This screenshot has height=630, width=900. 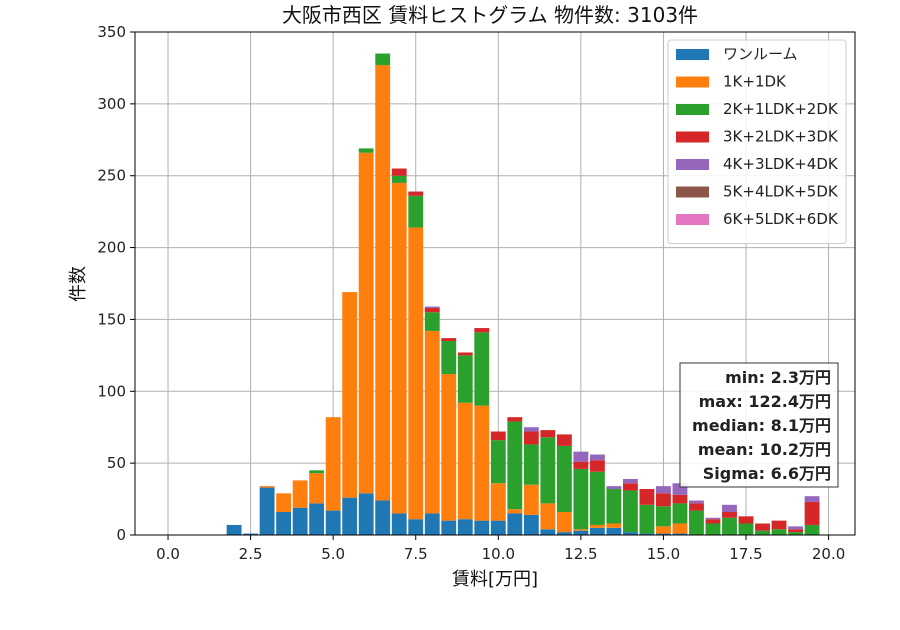 I want to click on x-tick-label: 17.5, so click(x=745, y=554).